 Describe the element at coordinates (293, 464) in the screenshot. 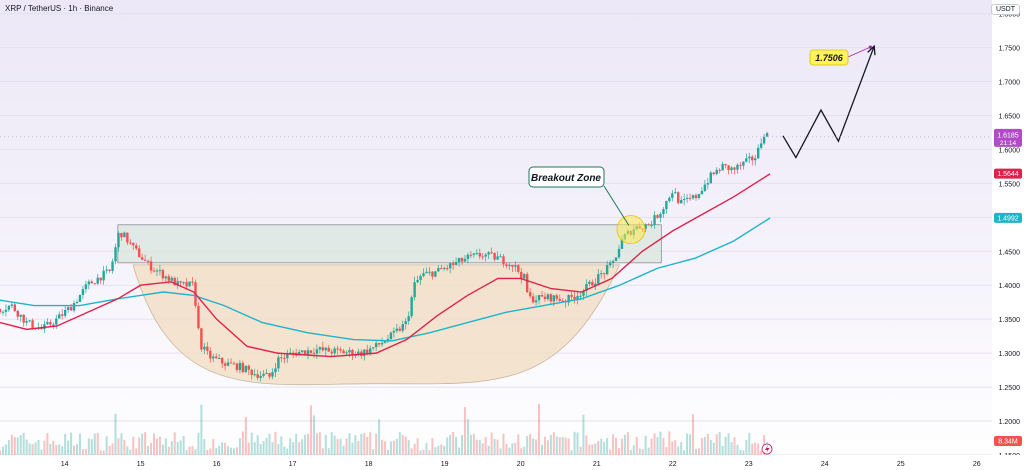

I see `time-tick-label: 17` at that location.